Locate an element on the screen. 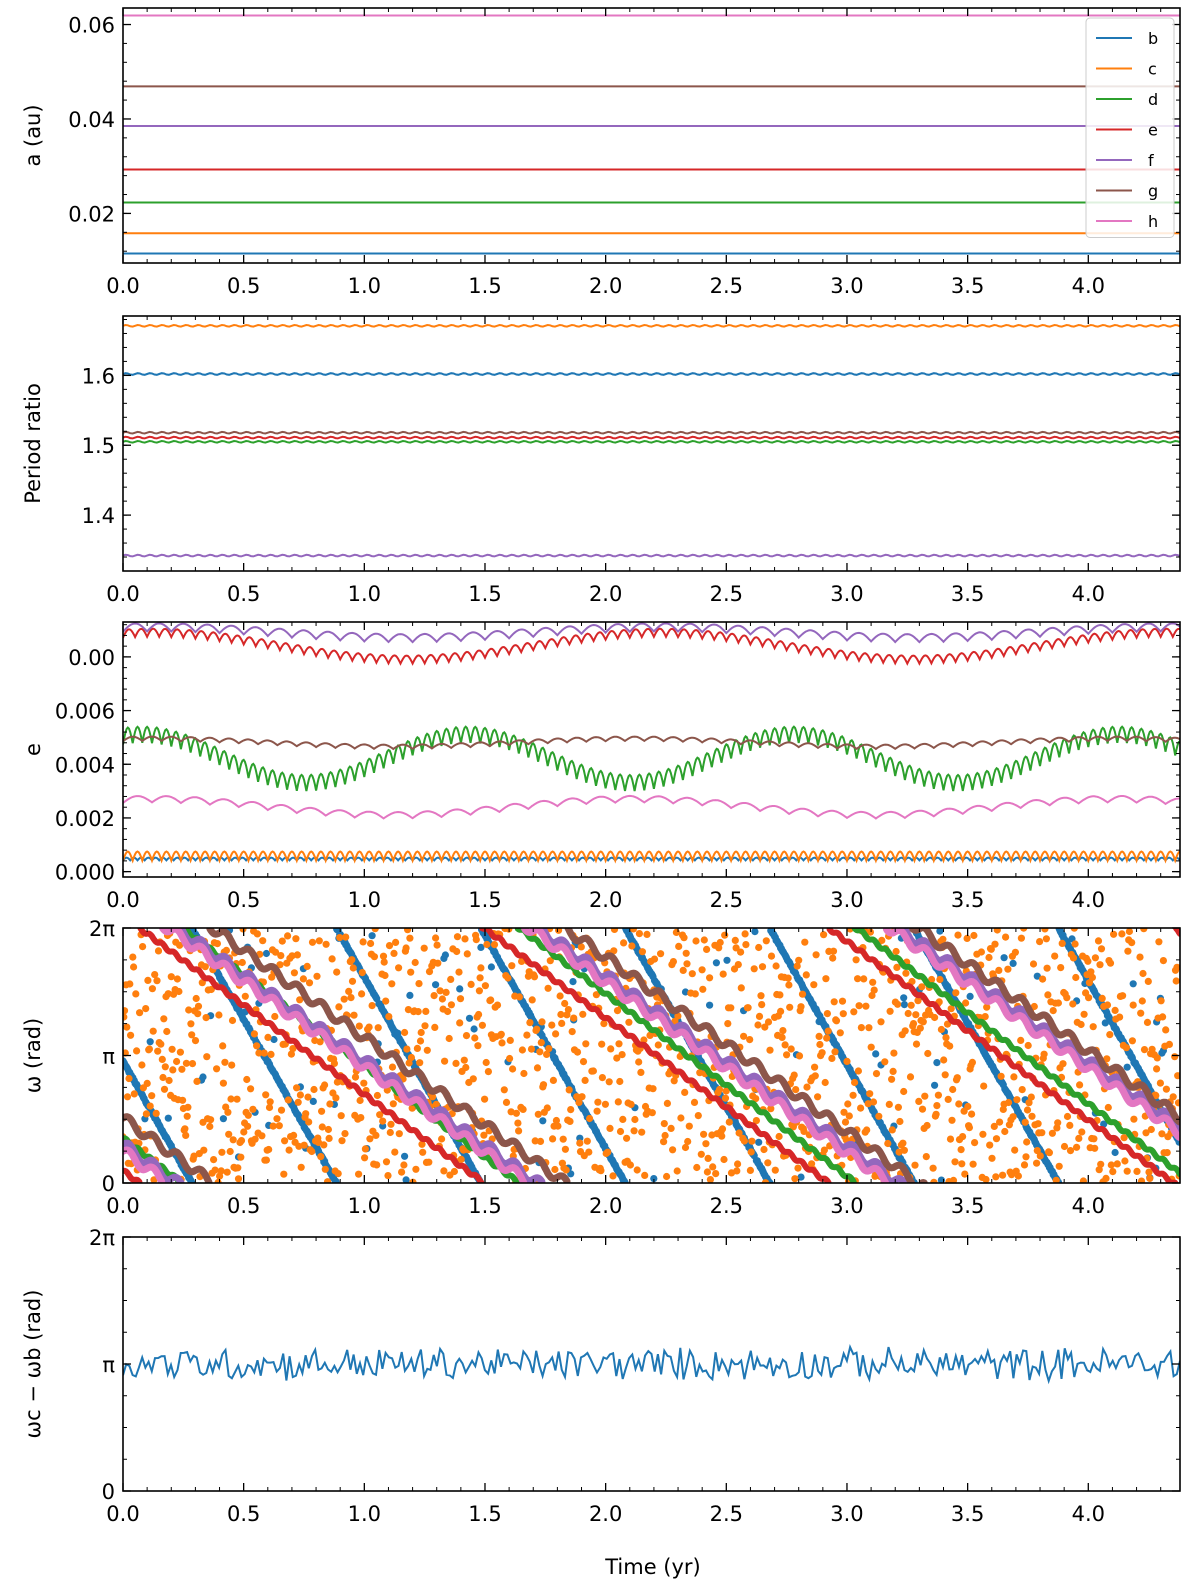  x-tick-label: 2.0 is located at coordinates (605, 900).